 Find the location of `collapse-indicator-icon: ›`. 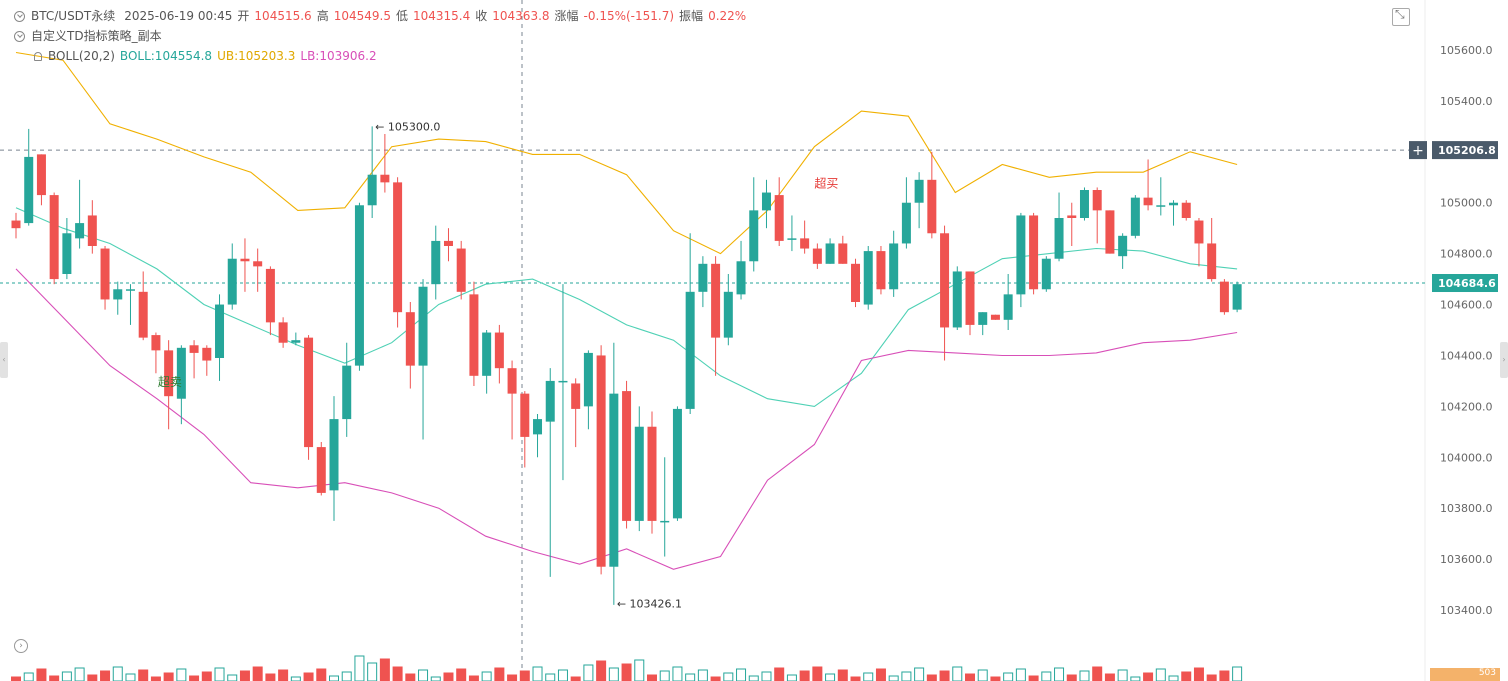

collapse-indicator-icon: › is located at coordinates (21, 646).